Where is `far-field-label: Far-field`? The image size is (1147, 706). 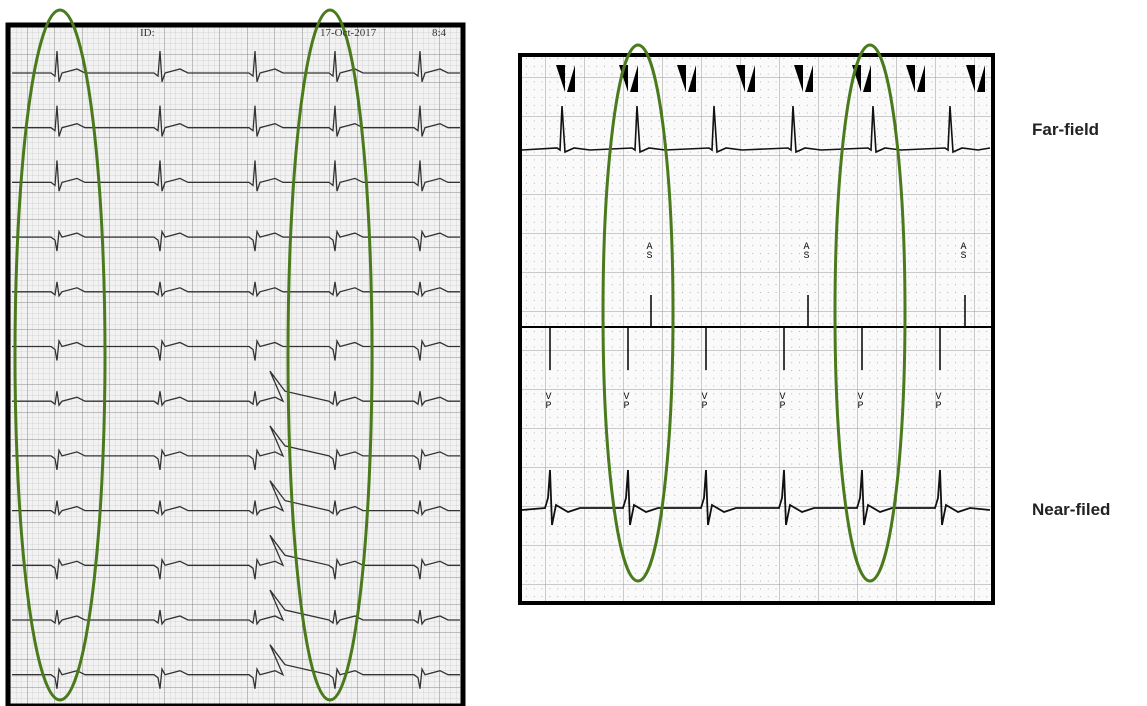 far-field-label: Far-field is located at coordinates (1066, 129).